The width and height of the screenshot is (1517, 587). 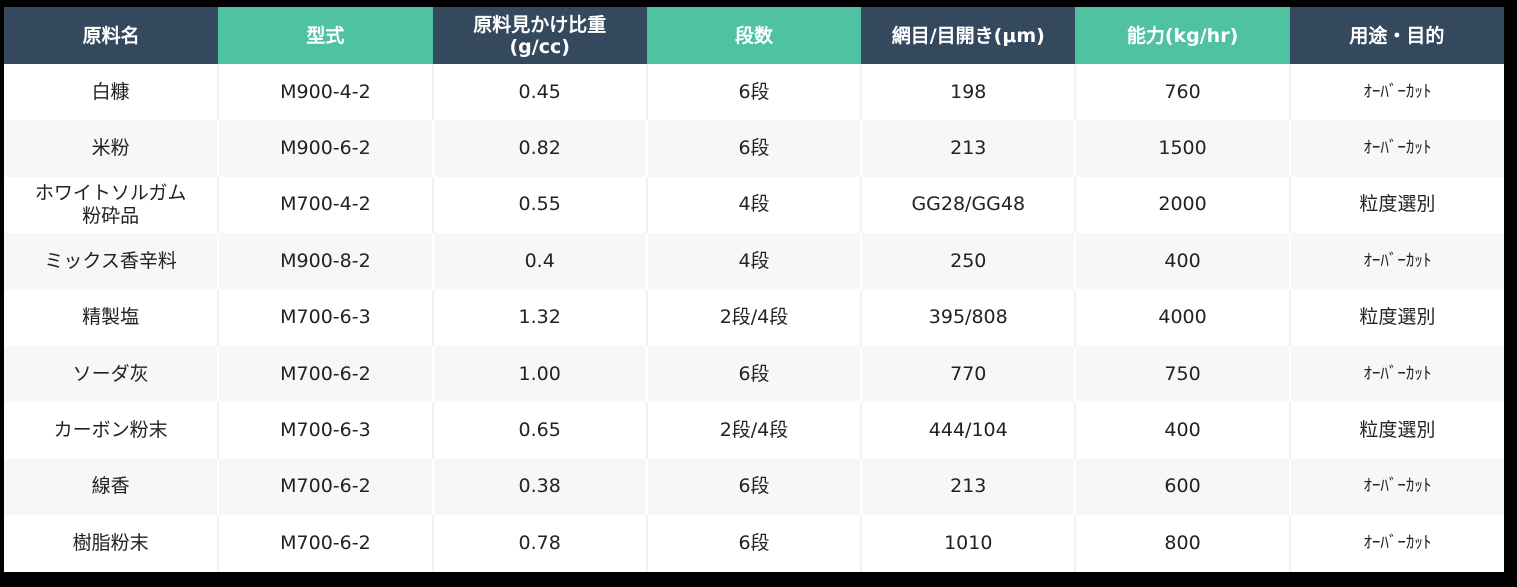 I want to click on cell-material: 精製塩, so click(x=111, y=317).